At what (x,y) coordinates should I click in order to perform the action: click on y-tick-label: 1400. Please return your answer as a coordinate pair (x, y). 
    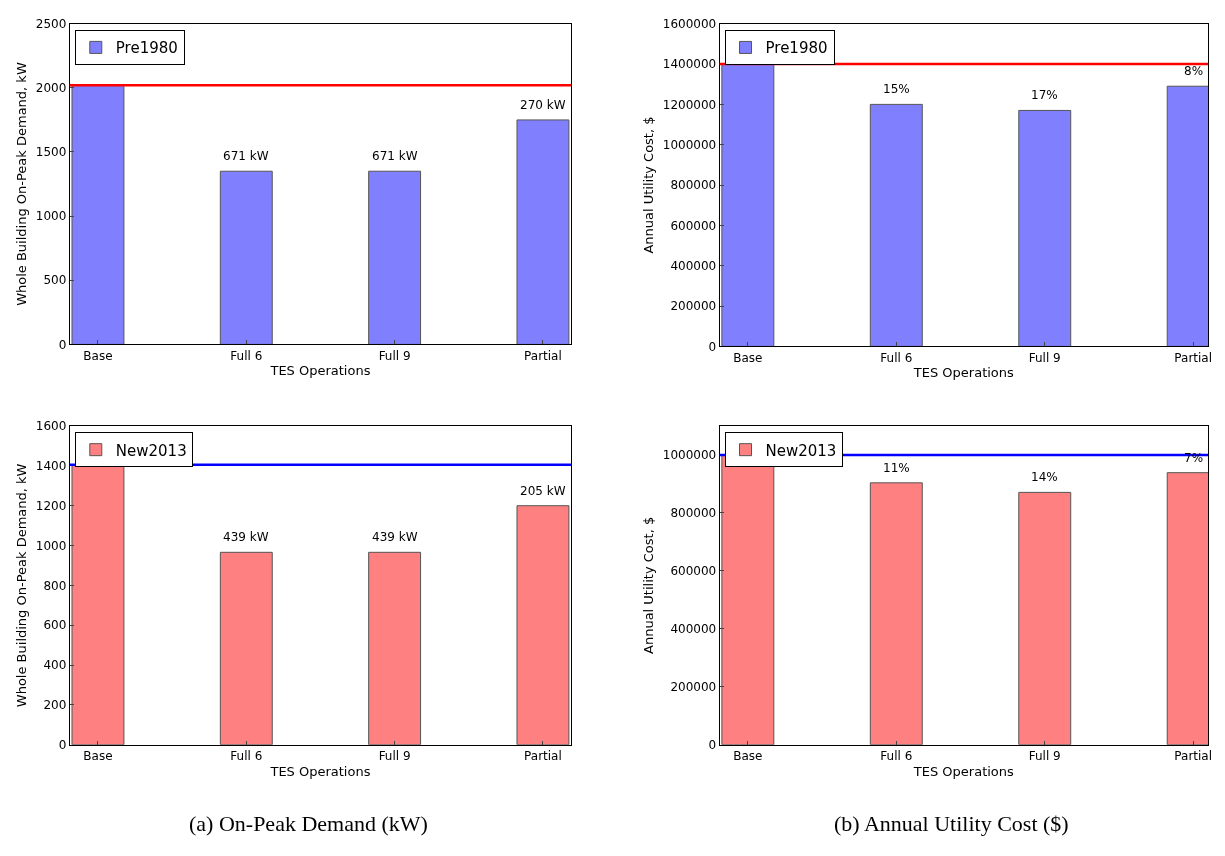
    Looking at the image, I should click on (51, 466).